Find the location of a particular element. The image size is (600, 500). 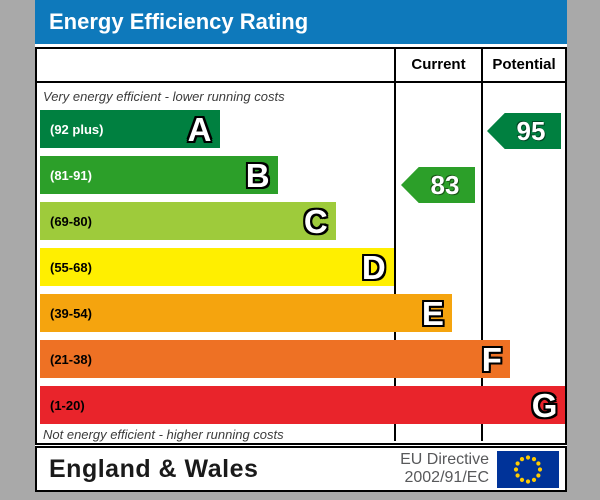

current-rating-arrow: 83 is located at coordinates (438, 185).